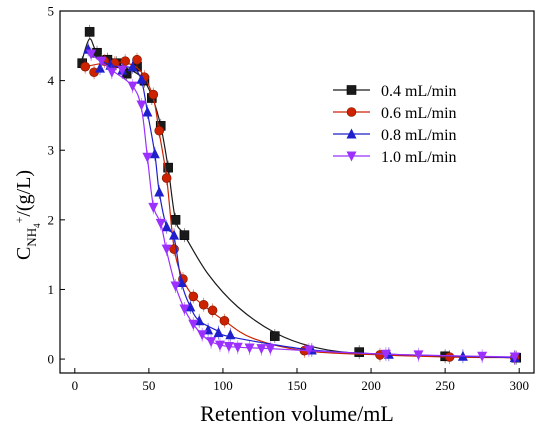 The width and height of the screenshot is (550, 429). What do you see at coordinates (419, 91) in the screenshot?
I see `legend-label: 0.4 mL/min` at bounding box center [419, 91].